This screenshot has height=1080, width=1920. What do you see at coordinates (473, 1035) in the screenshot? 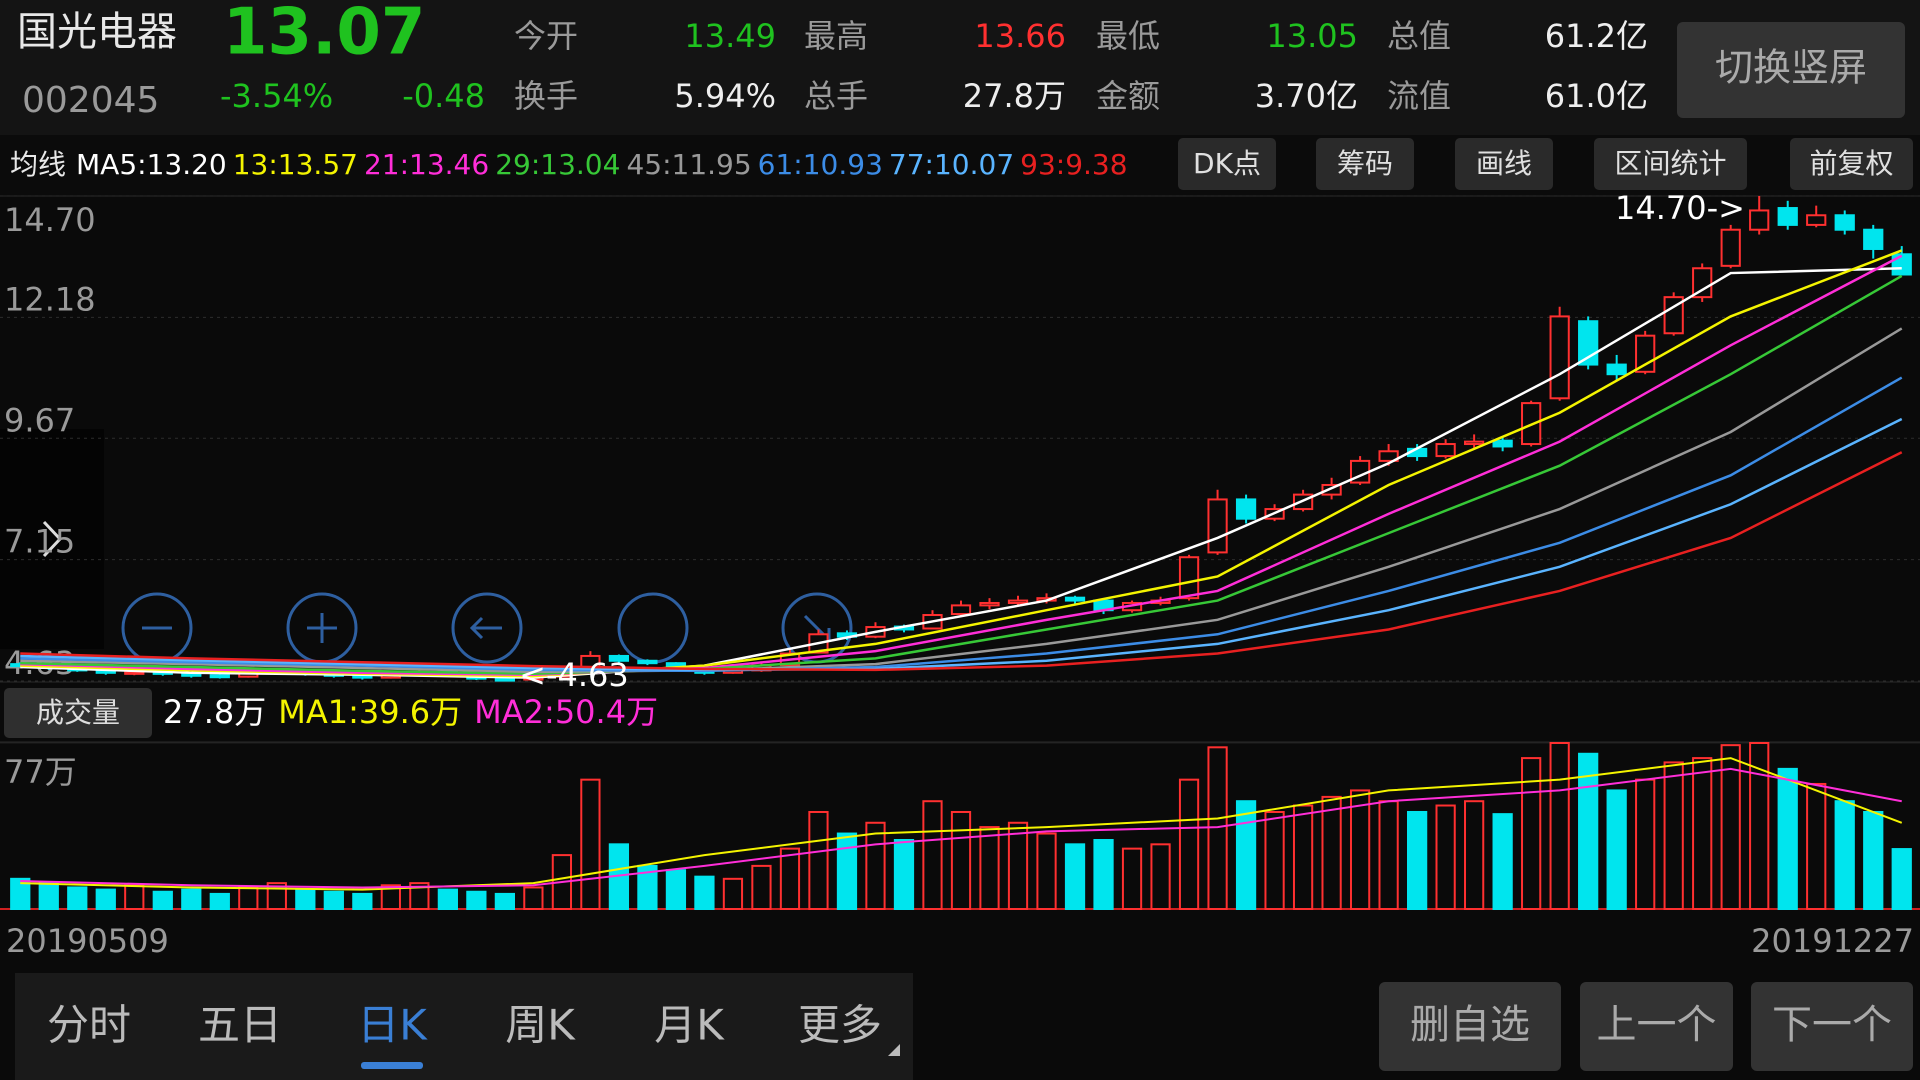
I see `tabs: 分时 五日 日K 周K 月K 更多` at bounding box center [473, 1035].